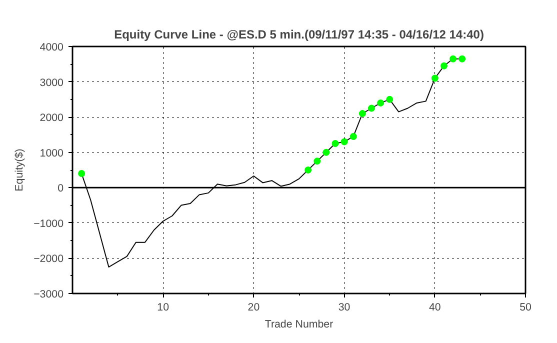 The width and height of the screenshot is (557, 343). I want to click on y-tick-label: 4000, so click(52, 48).